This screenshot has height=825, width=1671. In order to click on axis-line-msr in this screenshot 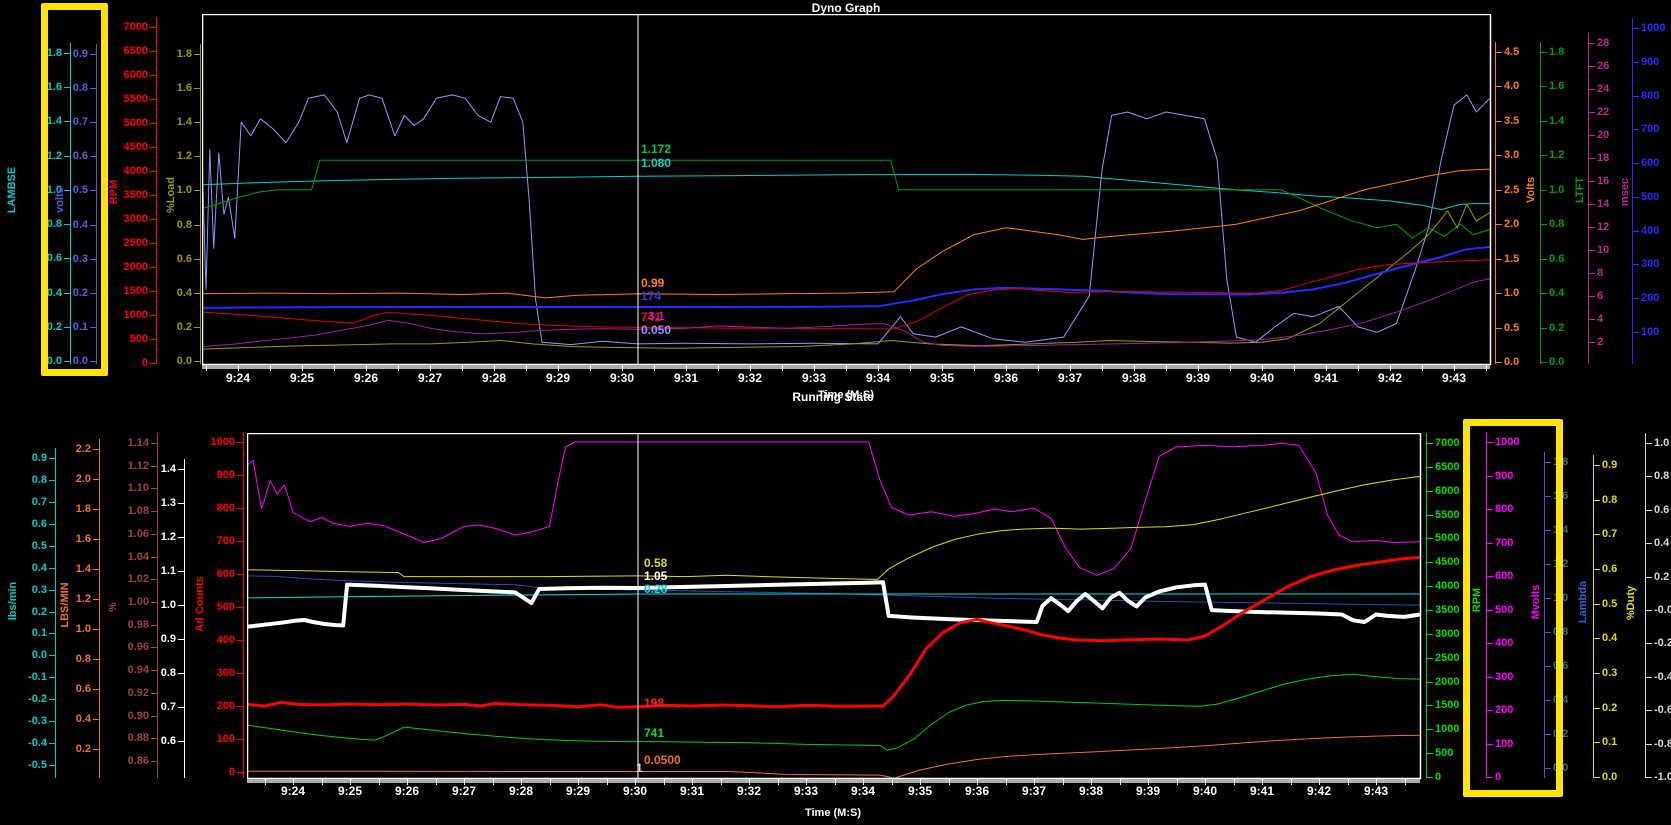, I will do `click(1632, 191)`.